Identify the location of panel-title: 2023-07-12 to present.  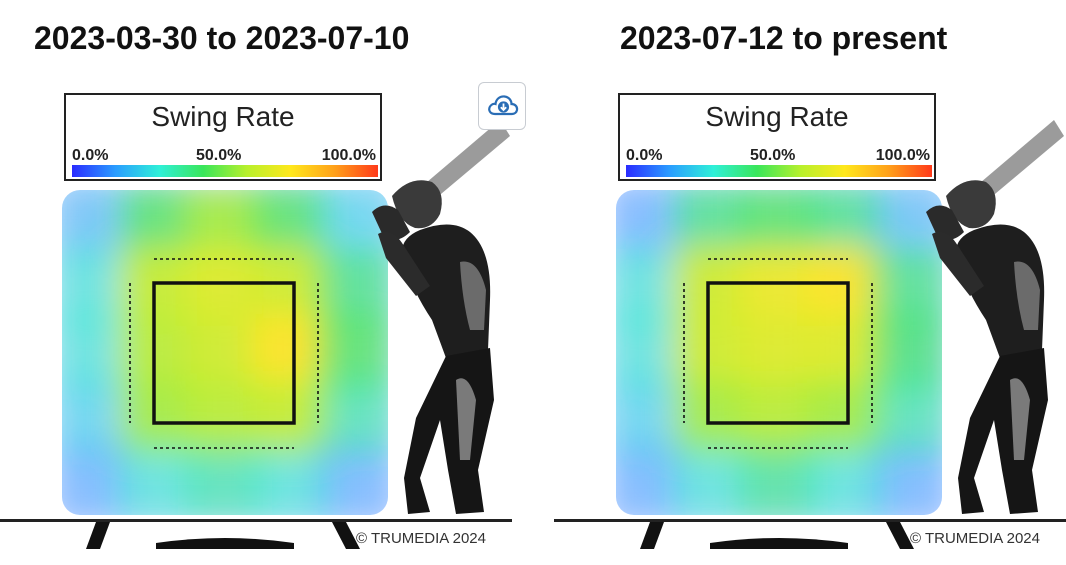
(784, 38).